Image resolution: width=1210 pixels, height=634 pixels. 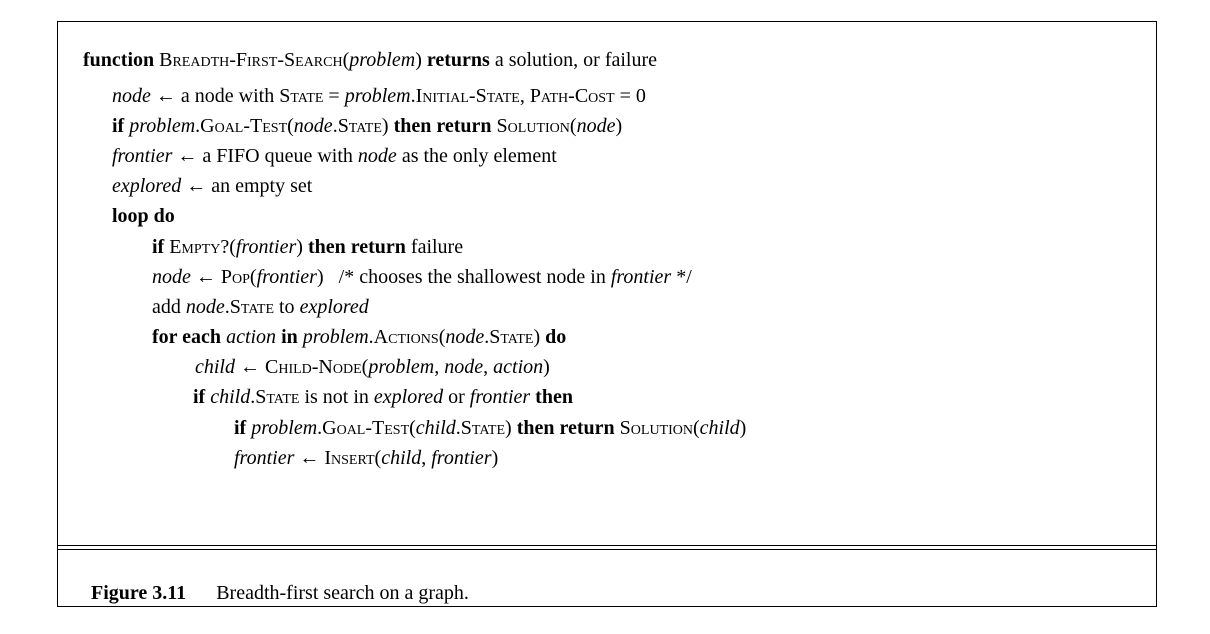 I want to click on keyword: do, so click(x=553, y=337).